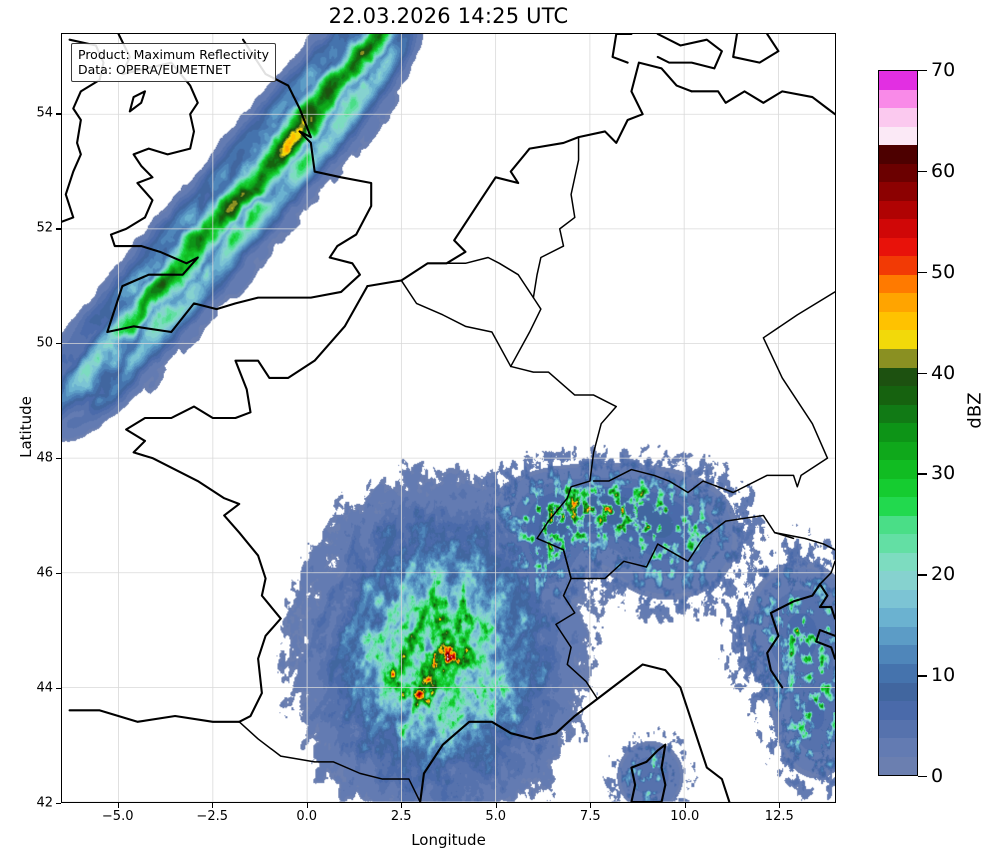  Describe the element at coordinates (44, 573) in the screenshot. I see `y-tick-label: 46` at that location.